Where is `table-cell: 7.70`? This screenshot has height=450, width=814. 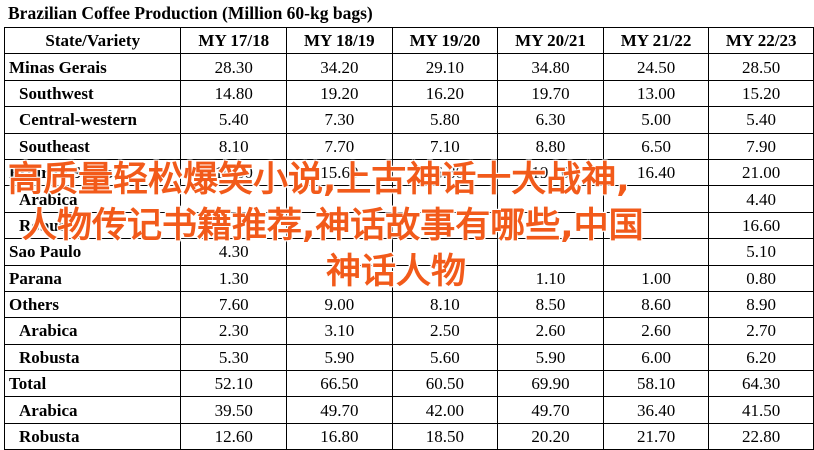 table-cell: 7.70 is located at coordinates (339, 146).